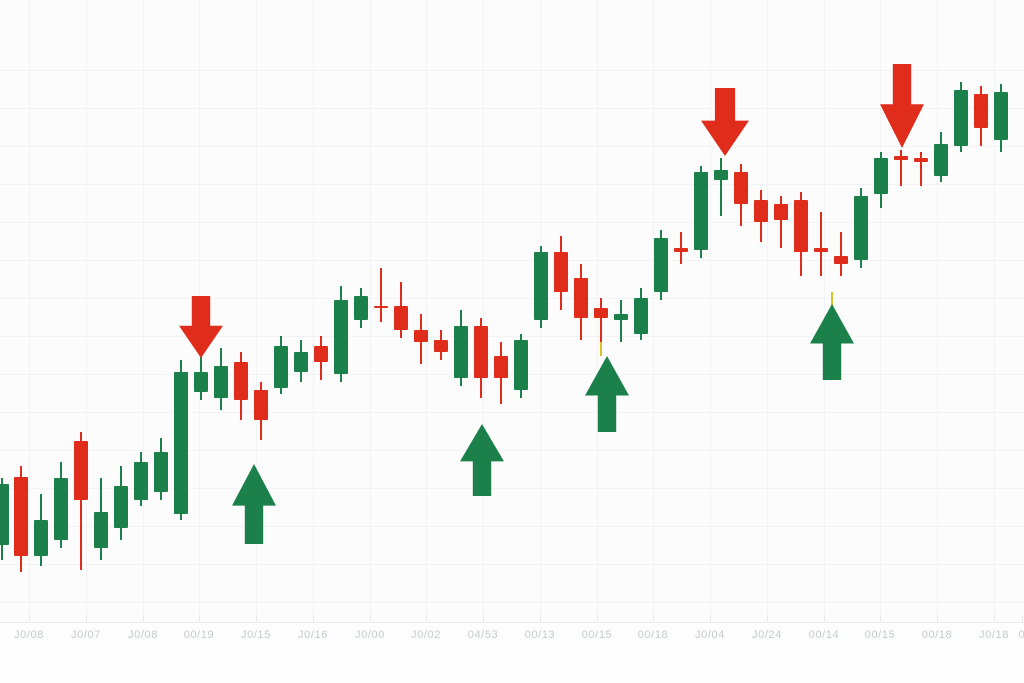 This screenshot has height=683, width=1024. I want to click on x-axis-tick-label-8: 04/53, so click(483, 635).